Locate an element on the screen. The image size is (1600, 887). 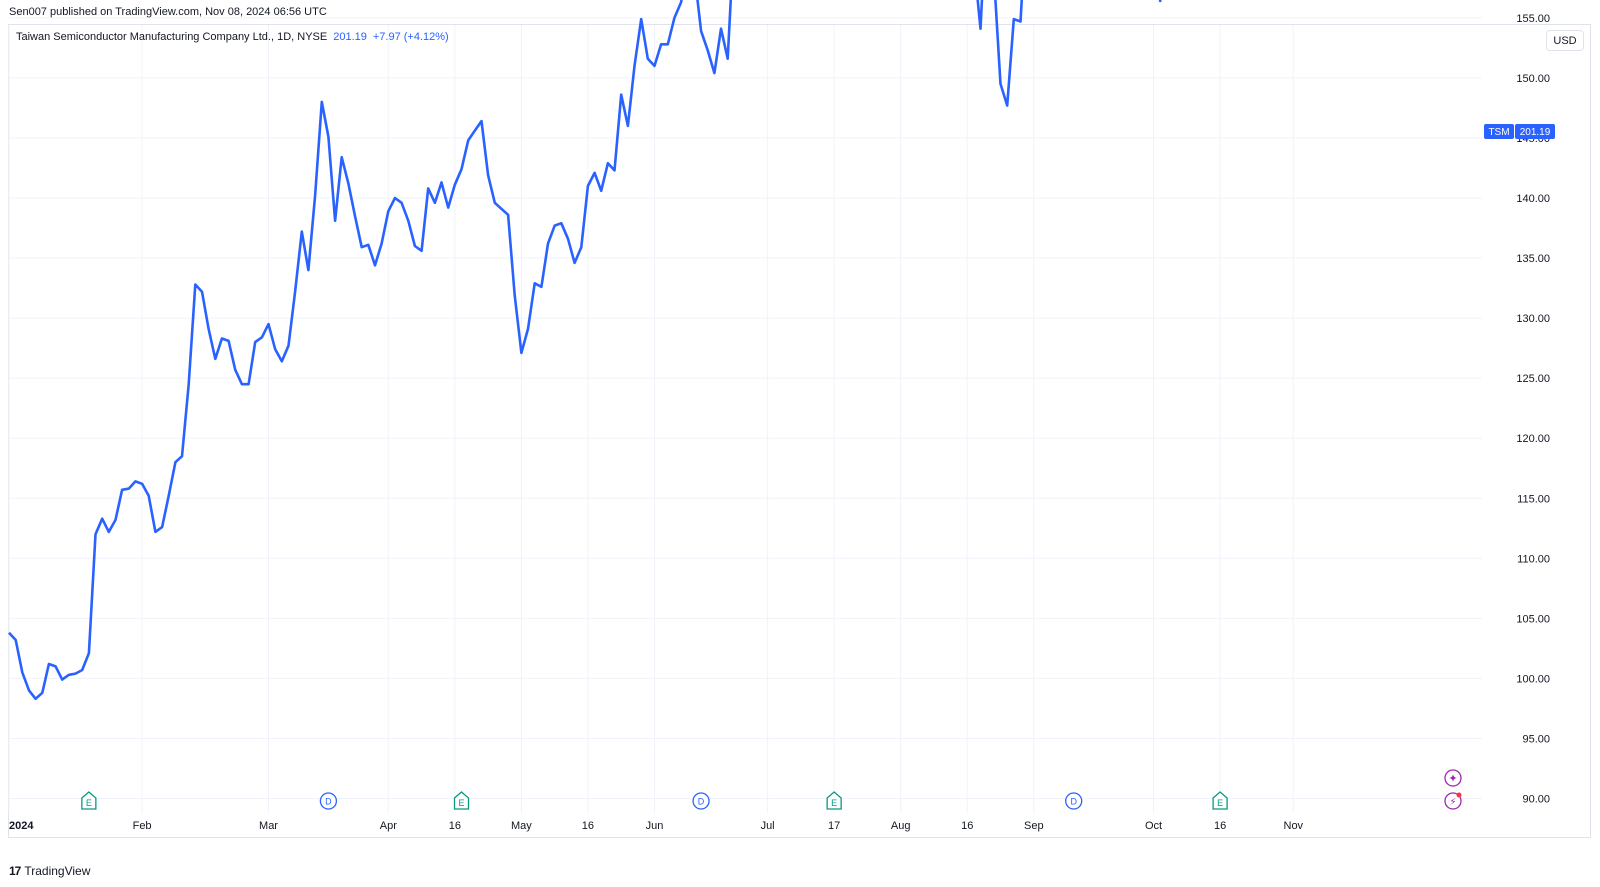
price-tag-symbol-box is located at coordinates (1499, 131).